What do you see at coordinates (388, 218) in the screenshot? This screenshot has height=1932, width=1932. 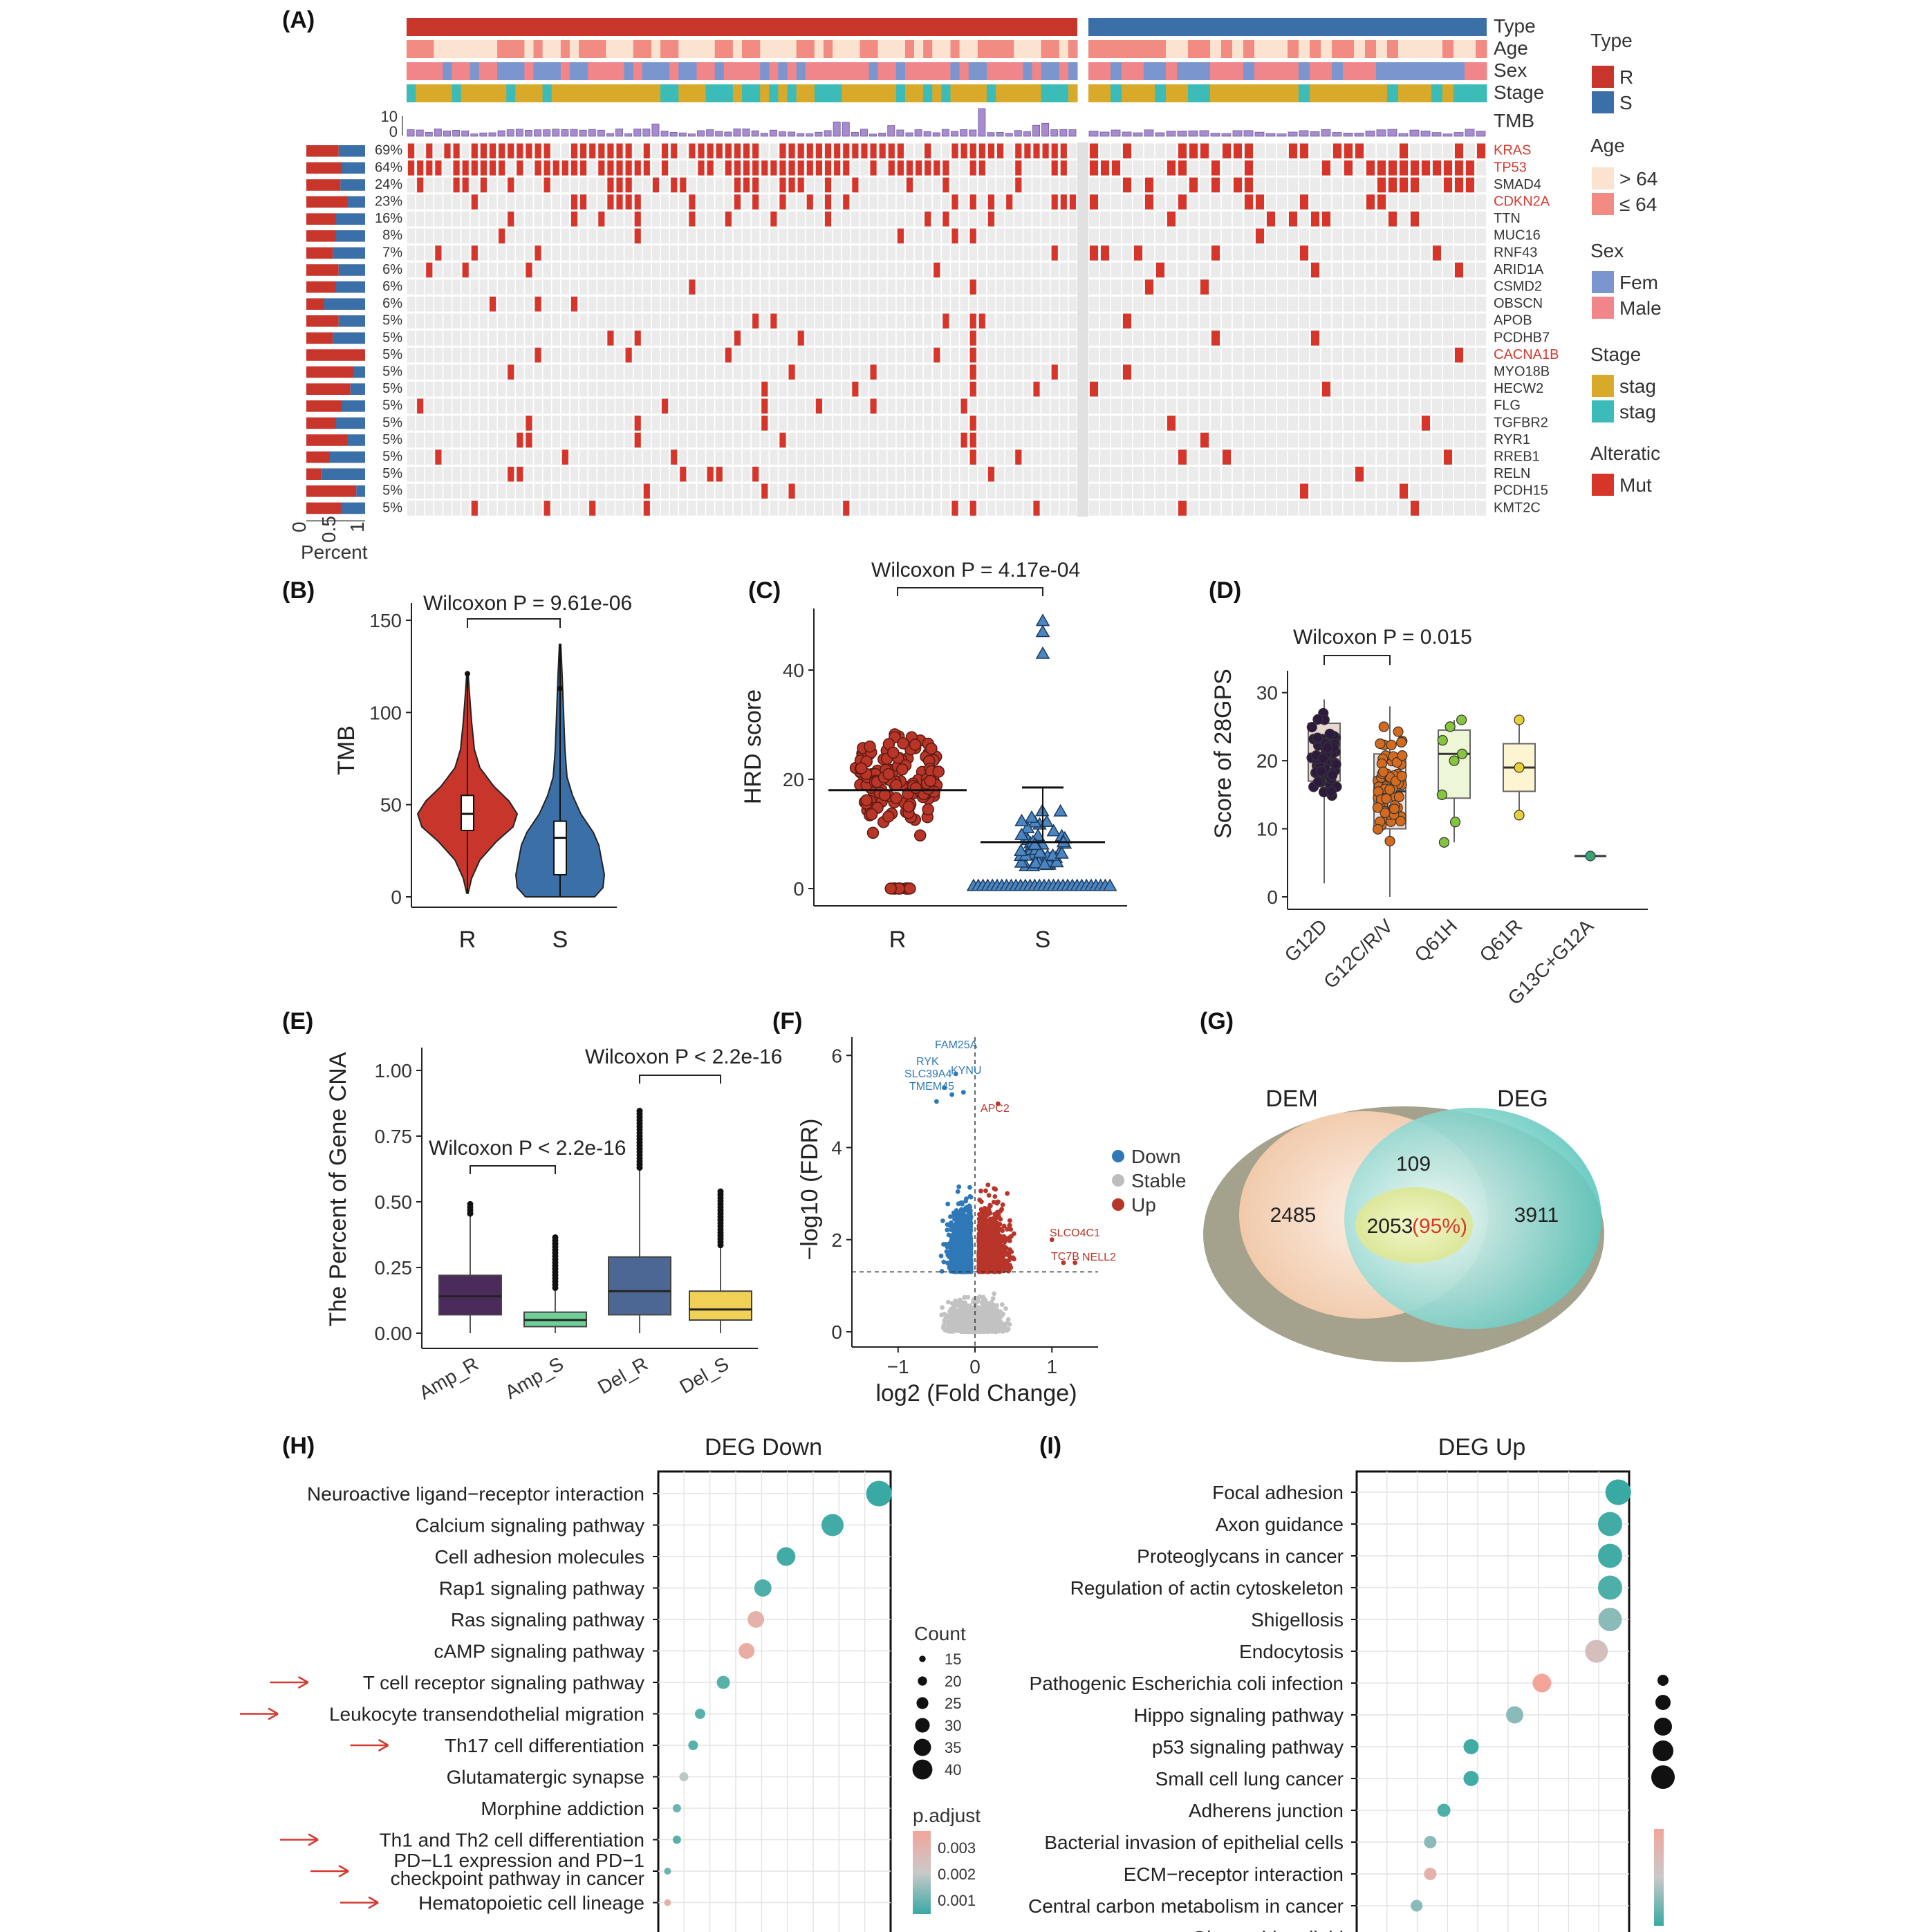 I see `gene-percent: 16%` at bounding box center [388, 218].